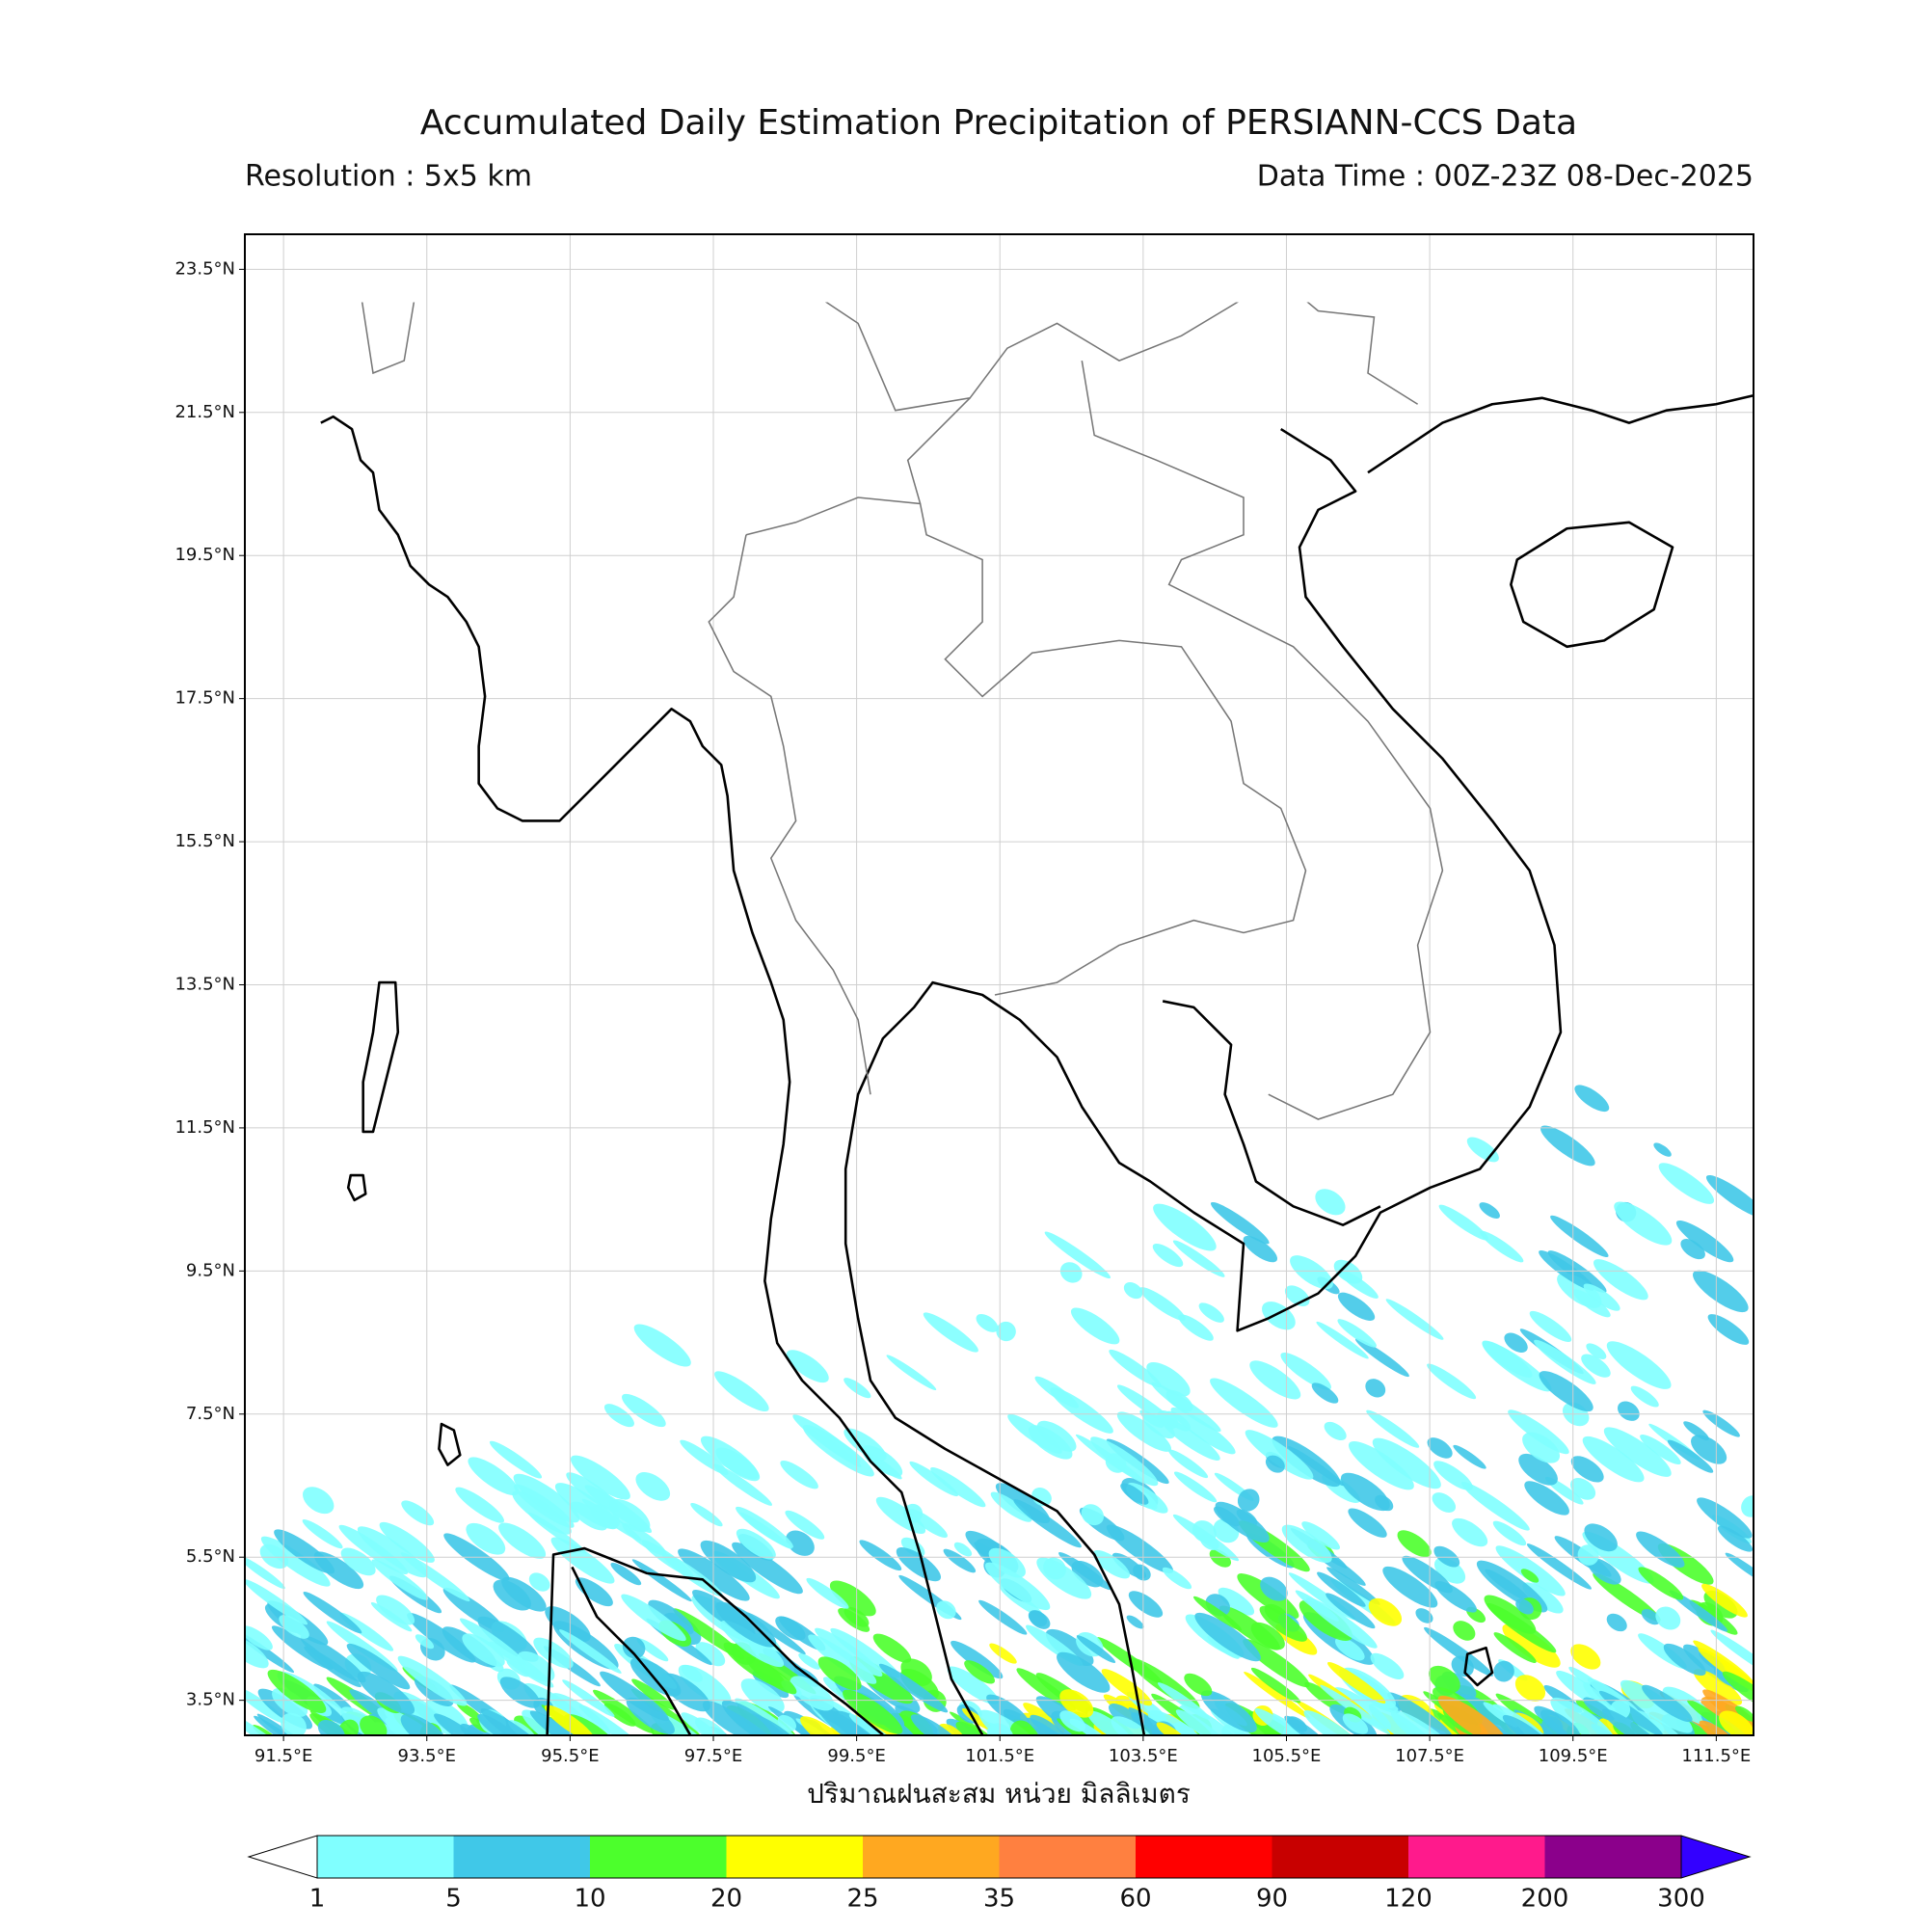 Image resolution: width=1928 pixels, height=1932 pixels. Describe the element at coordinates (1716, 1756) in the screenshot. I see `lon-tick-label: 111.5°E` at that location.